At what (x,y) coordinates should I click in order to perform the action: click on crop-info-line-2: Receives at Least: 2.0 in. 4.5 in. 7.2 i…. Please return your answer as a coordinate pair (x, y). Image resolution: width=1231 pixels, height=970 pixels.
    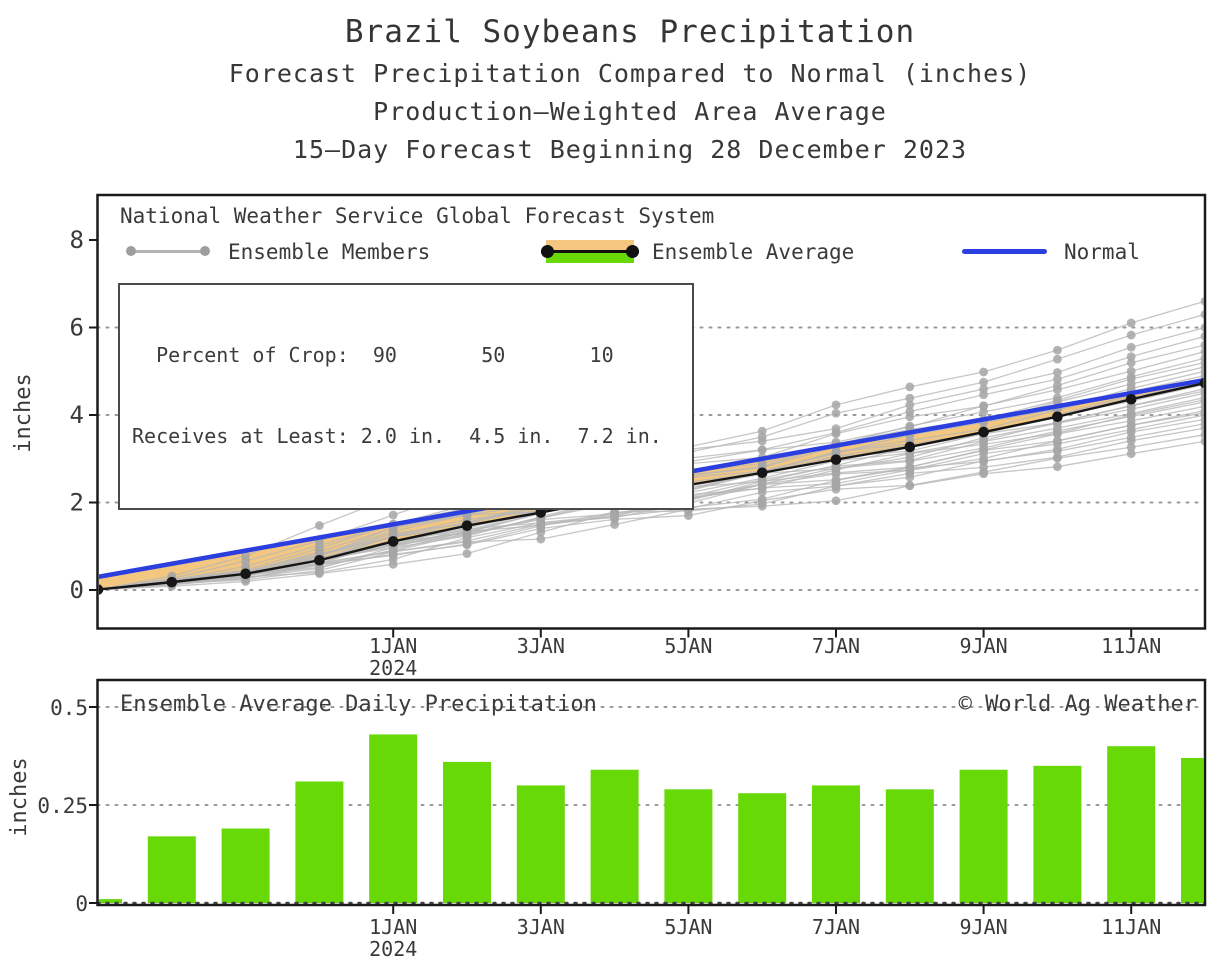
    Looking at the image, I should click on (397, 436).